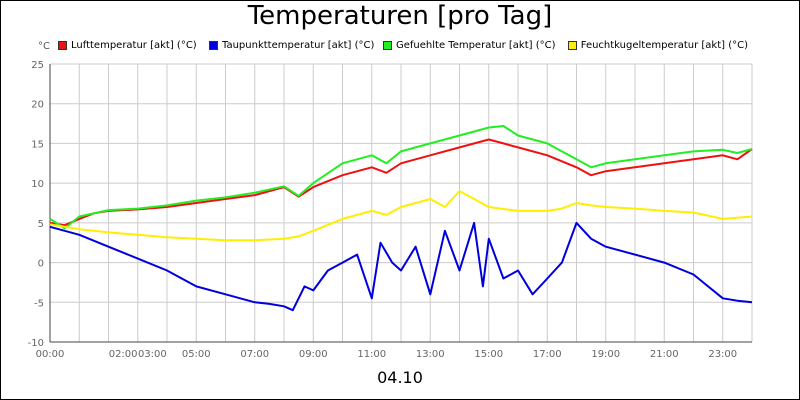 Image resolution: width=800 pixels, height=400 pixels. Describe the element at coordinates (605, 354) in the screenshot. I see `x-tick-label: 19:00` at that location.